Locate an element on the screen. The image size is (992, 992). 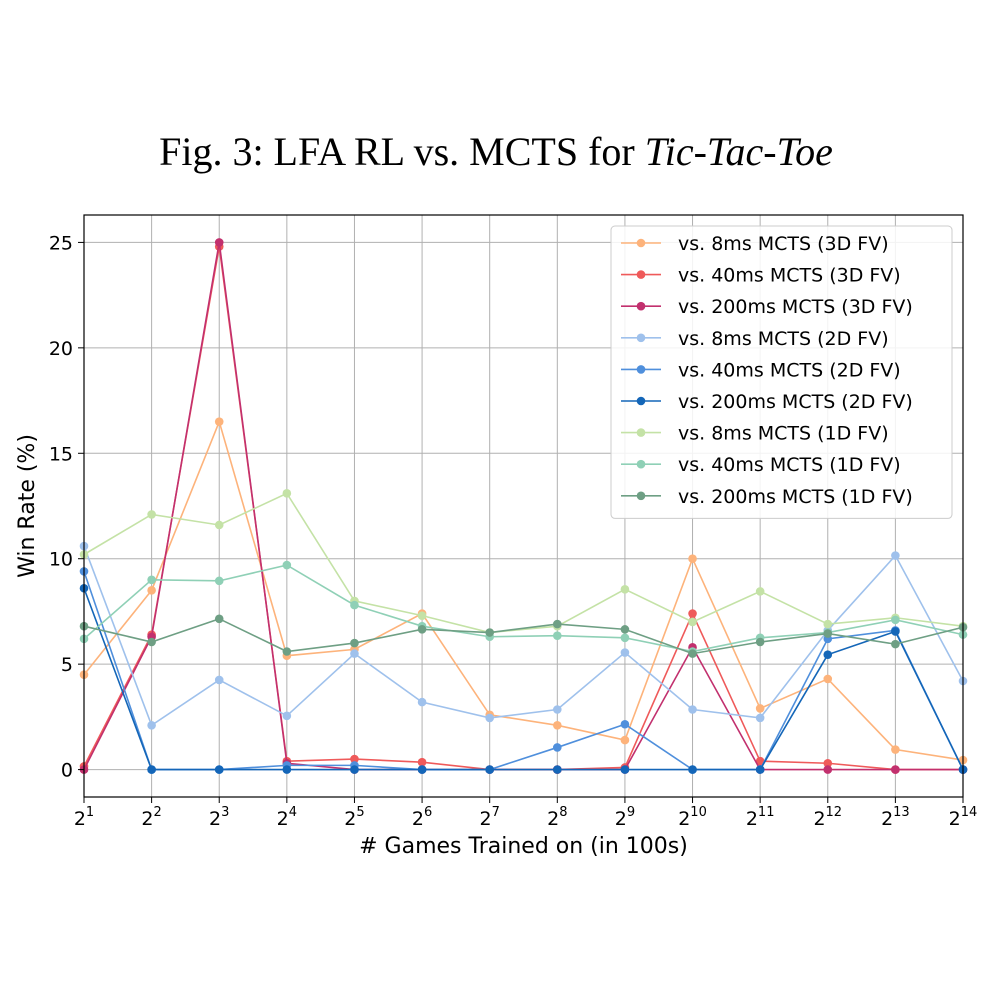
x-tick-exponent: 2 is located at coordinates (158, 812).